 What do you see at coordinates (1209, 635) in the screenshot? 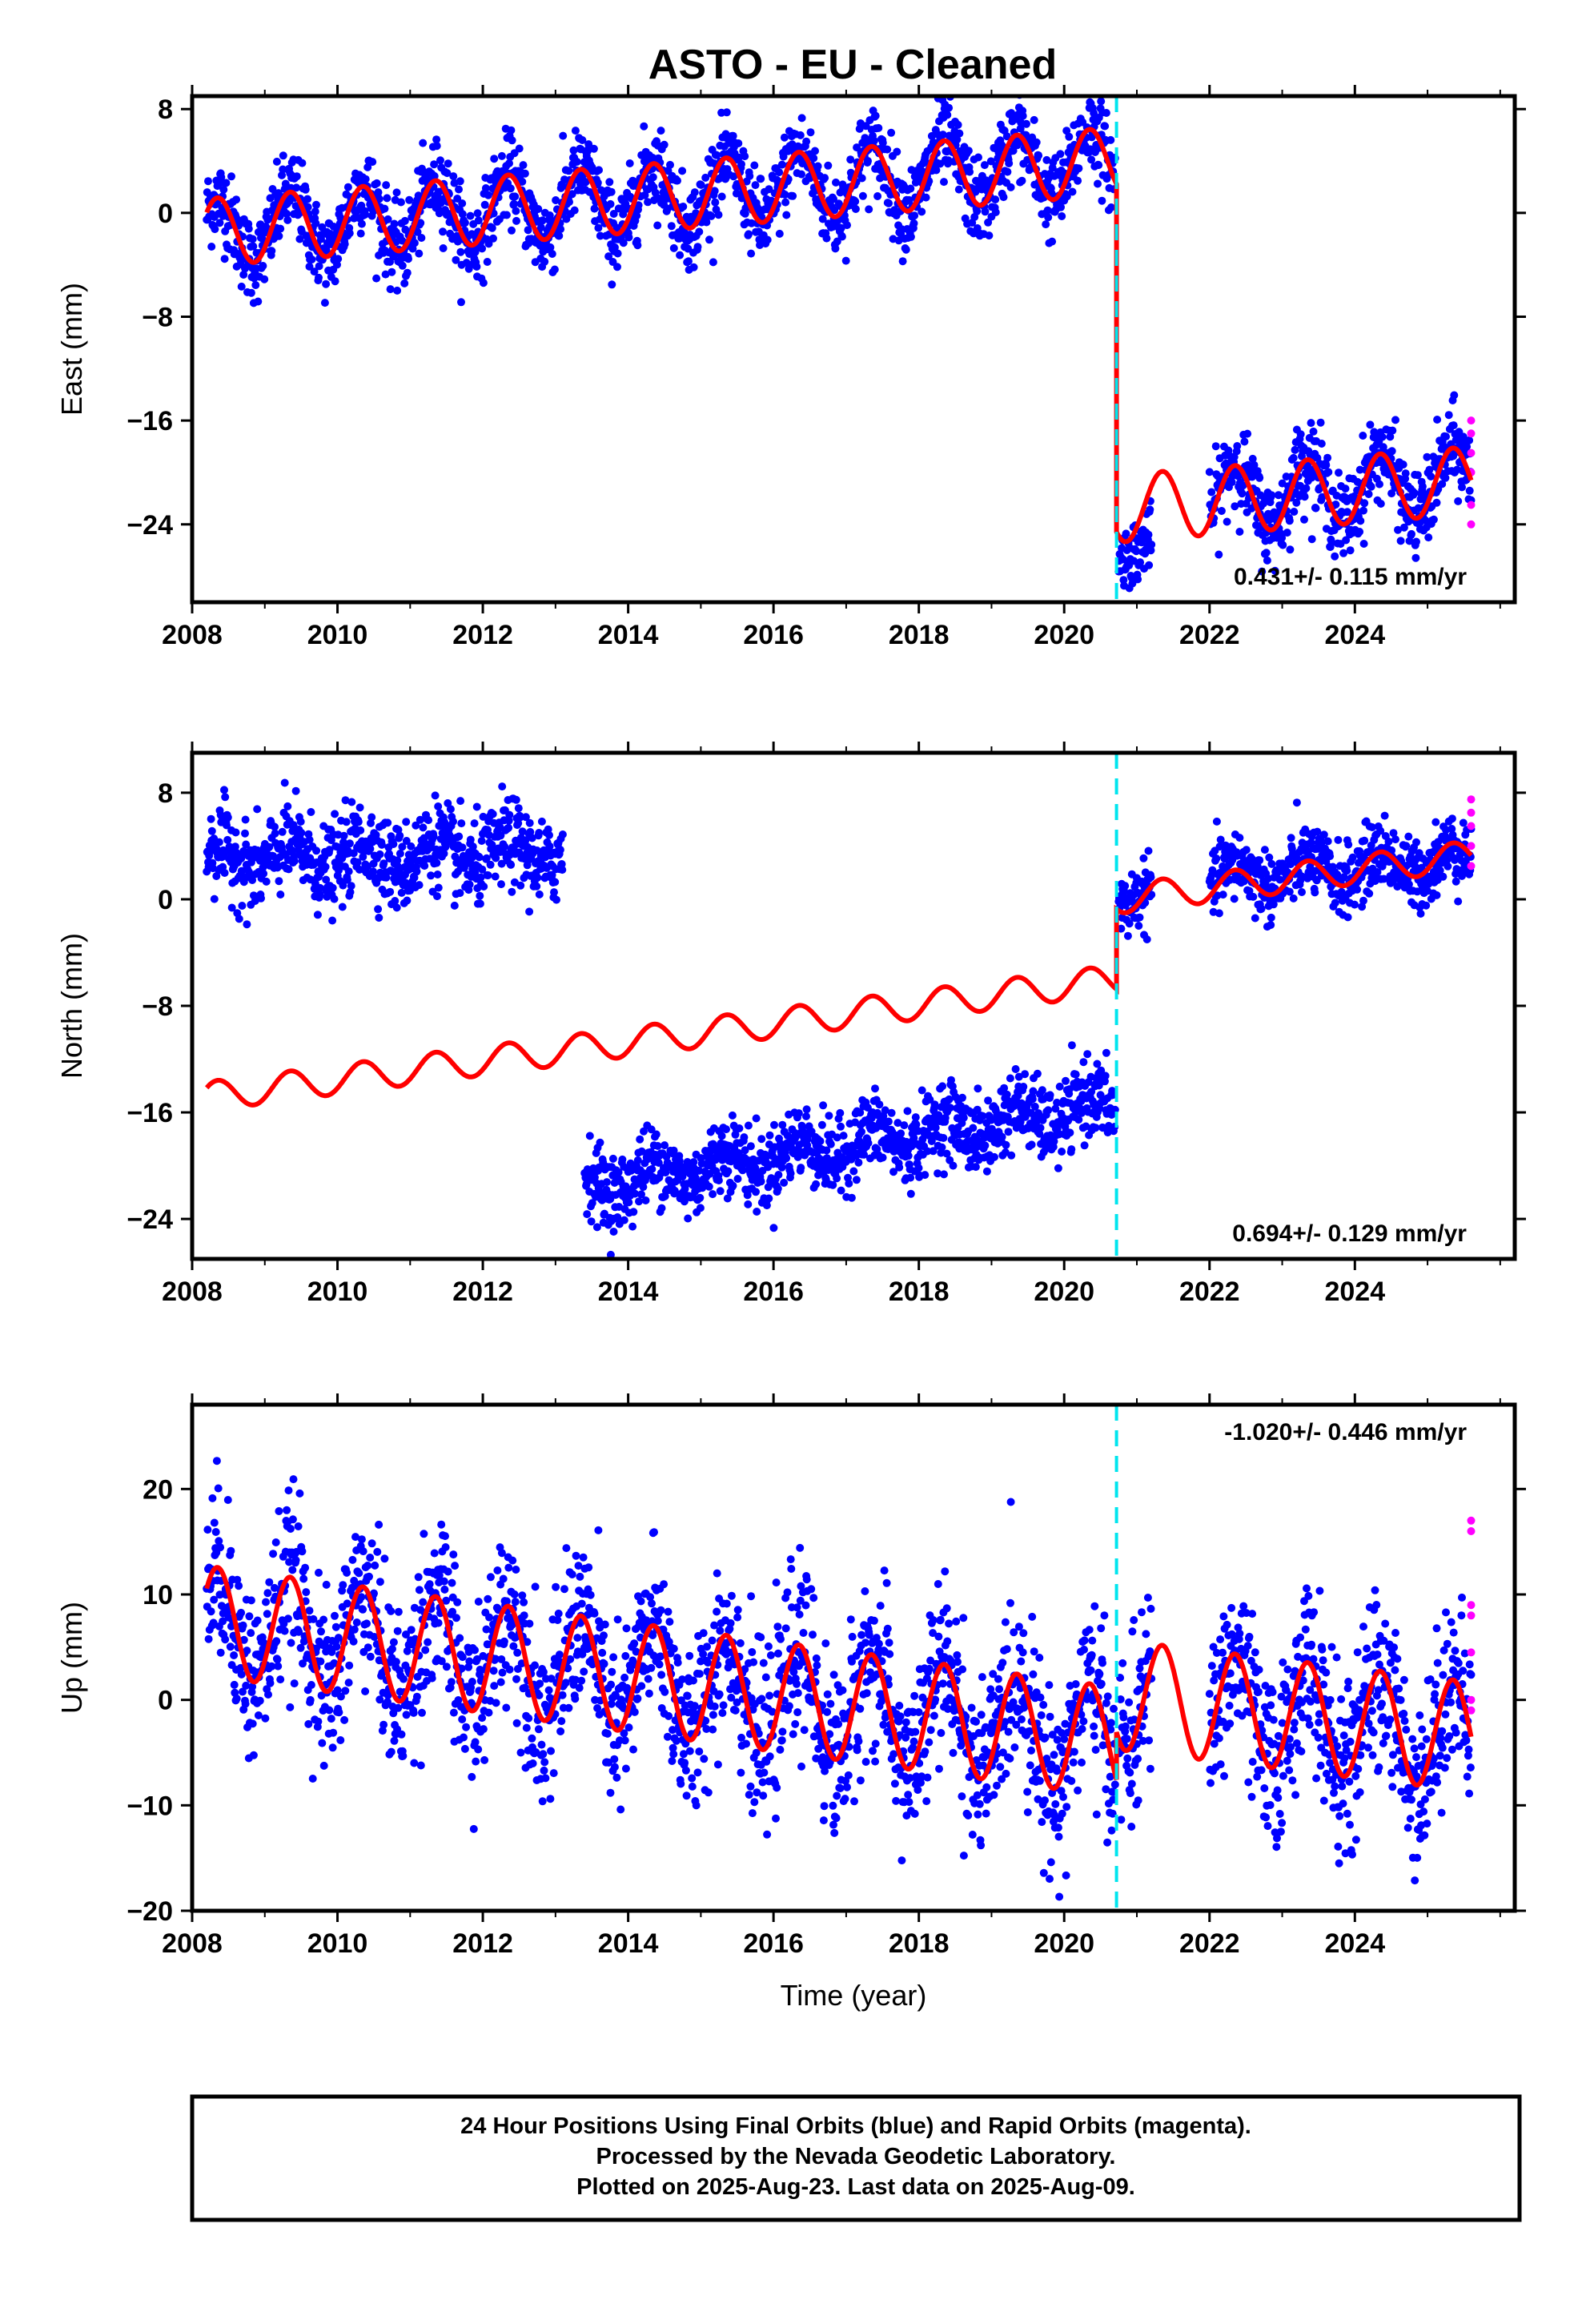
I see `x-tick-label: 2022` at bounding box center [1209, 635].